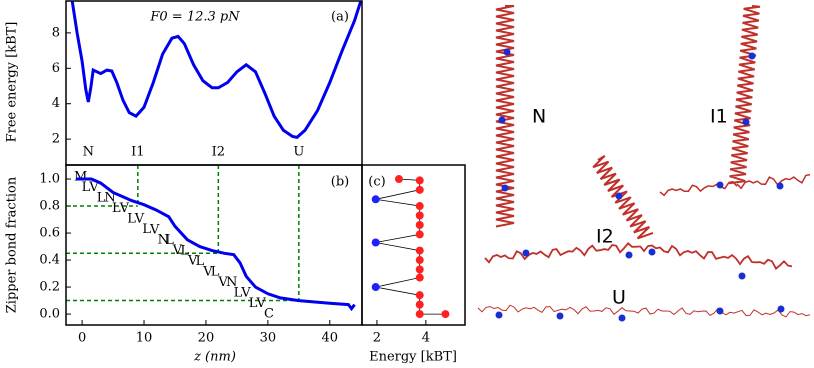 The height and width of the screenshot is (368, 814). Describe the element at coordinates (82, 338) in the screenshot. I see `x-tick-label: 0` at that location.